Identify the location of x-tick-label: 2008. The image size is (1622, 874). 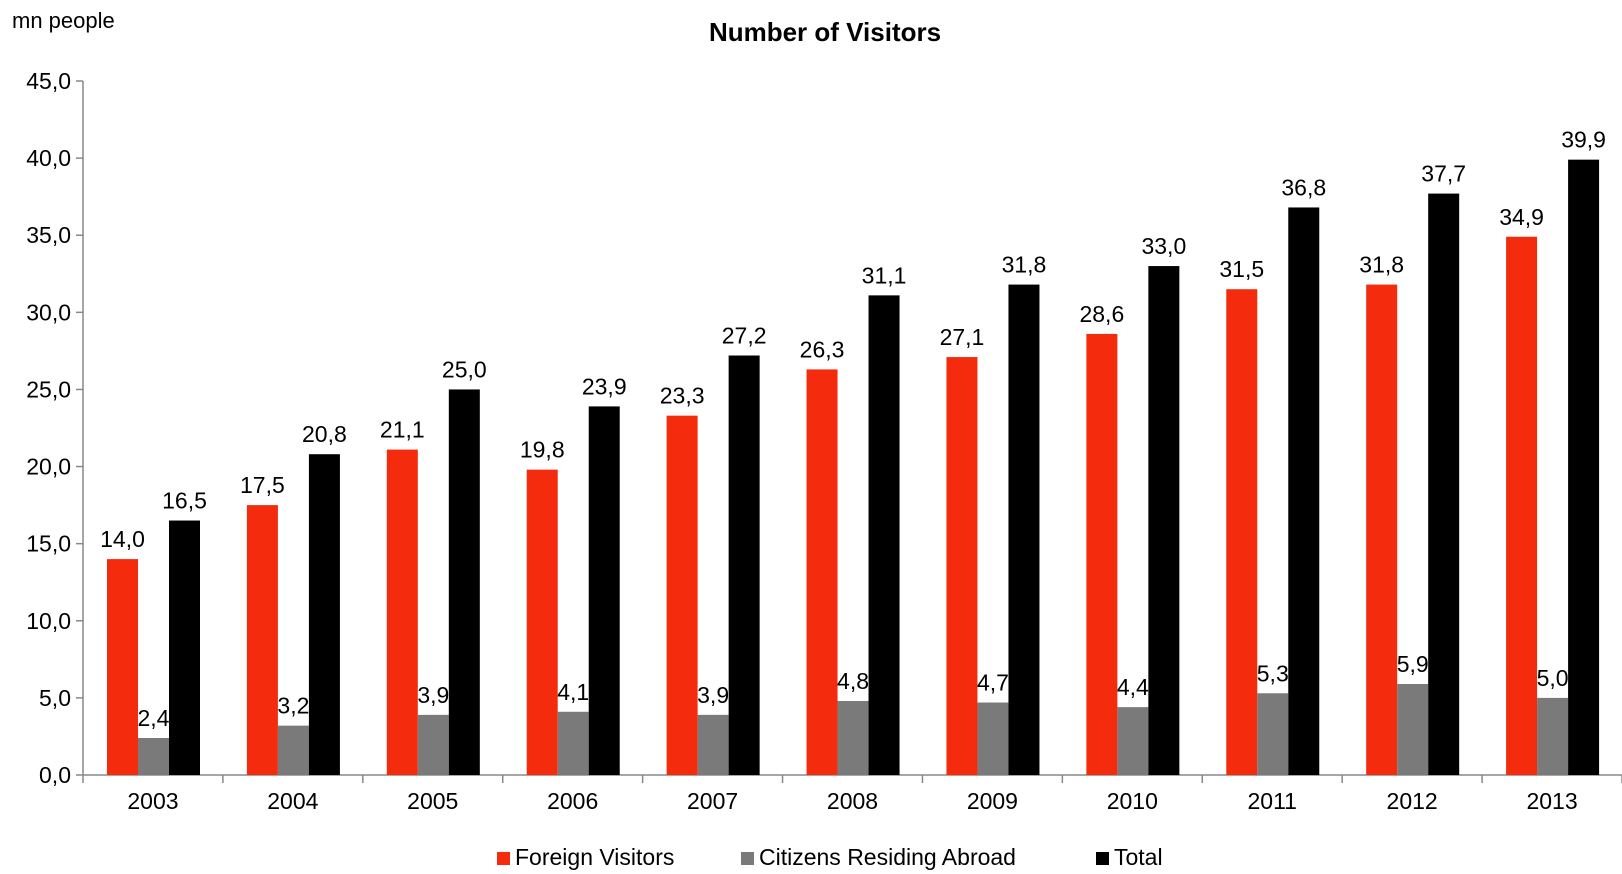
(852, 801).